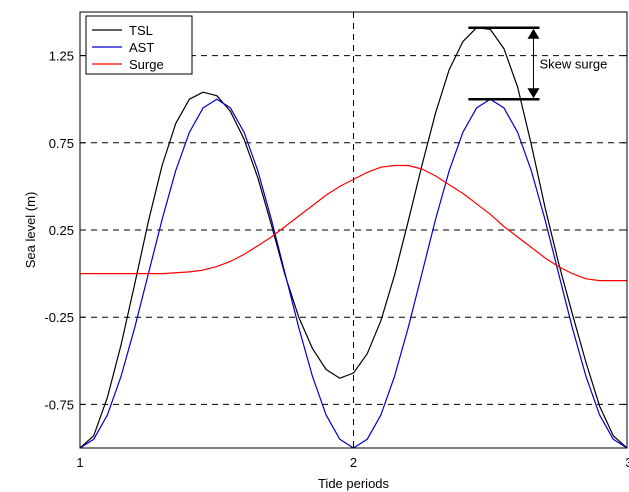 This screenshot has width=629, height=492. I want to click on x-tick-label: 3, so click(627, 462).